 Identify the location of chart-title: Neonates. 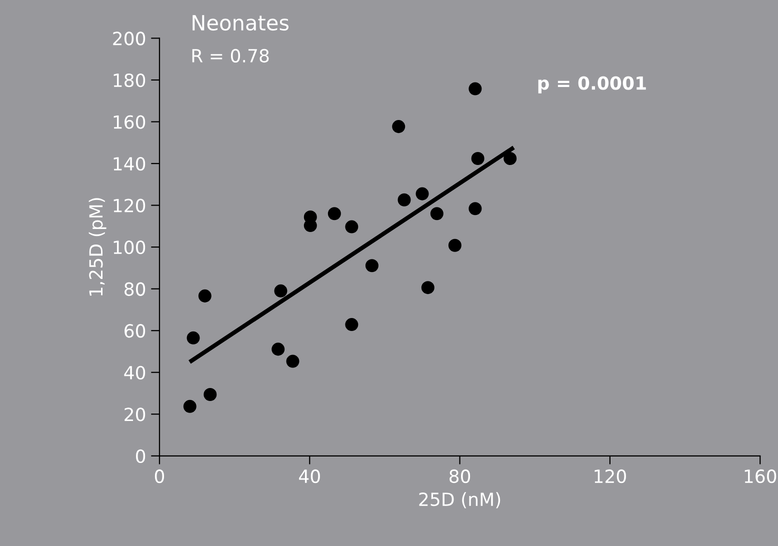
(240, 23).